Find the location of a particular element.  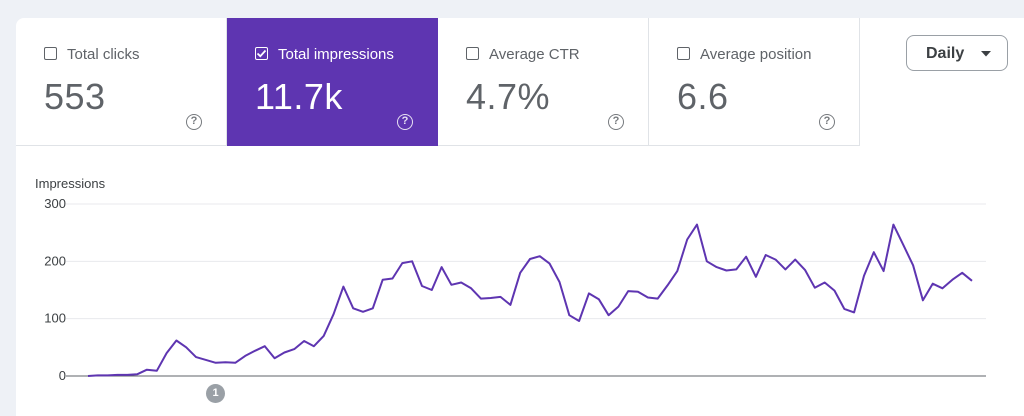

period-select-value: Daily is located at coordinates (945, 53).